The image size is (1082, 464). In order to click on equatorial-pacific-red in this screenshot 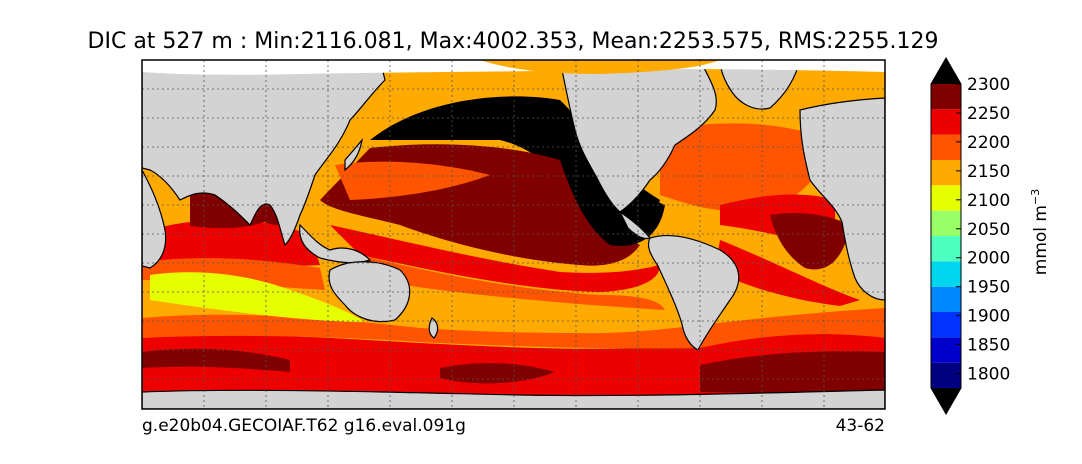, I will do `click(495, 258)`.